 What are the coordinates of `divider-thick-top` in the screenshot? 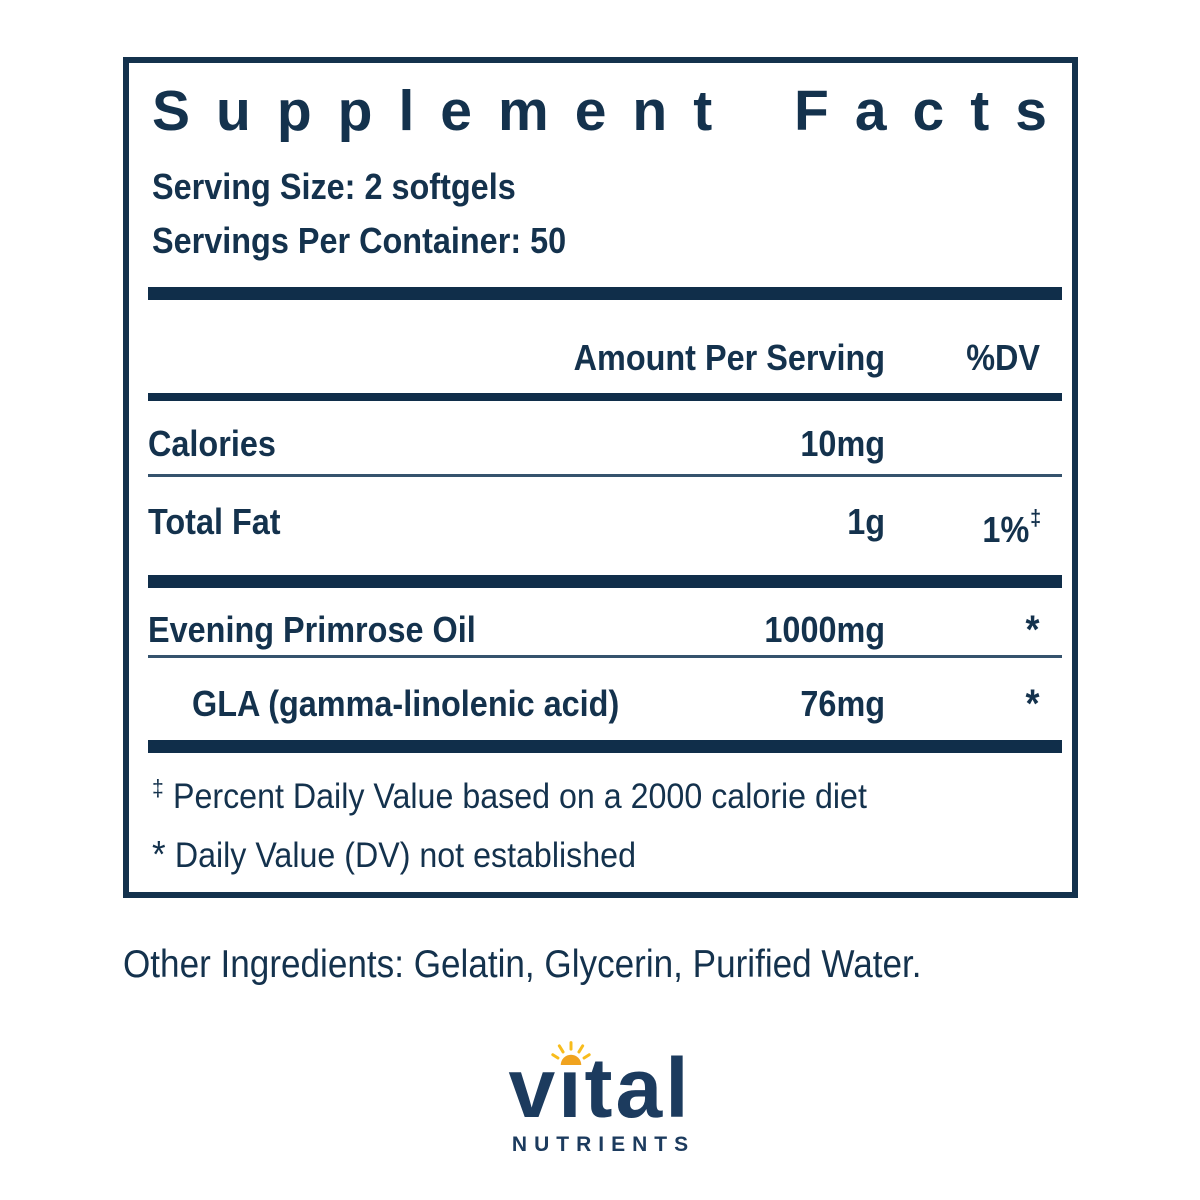 It's located at (605, 293).